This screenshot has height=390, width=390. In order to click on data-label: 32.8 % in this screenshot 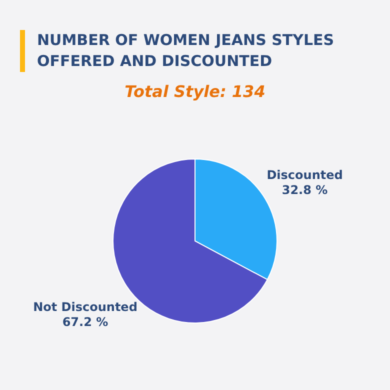, I will do `click(305, 190)`.